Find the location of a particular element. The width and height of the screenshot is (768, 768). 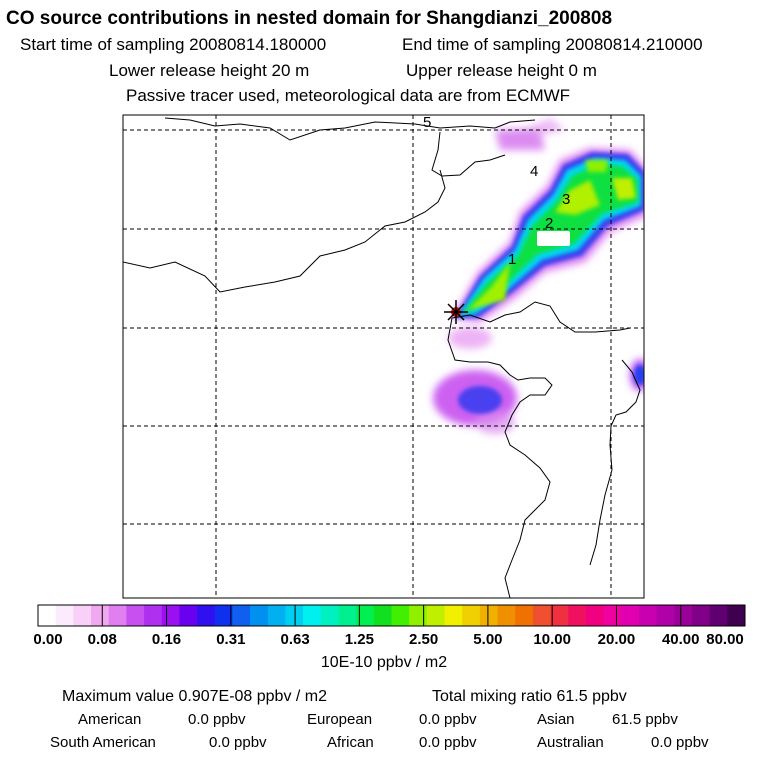

region-value: 61.5 ppbv is located at coordinates (645, 719).